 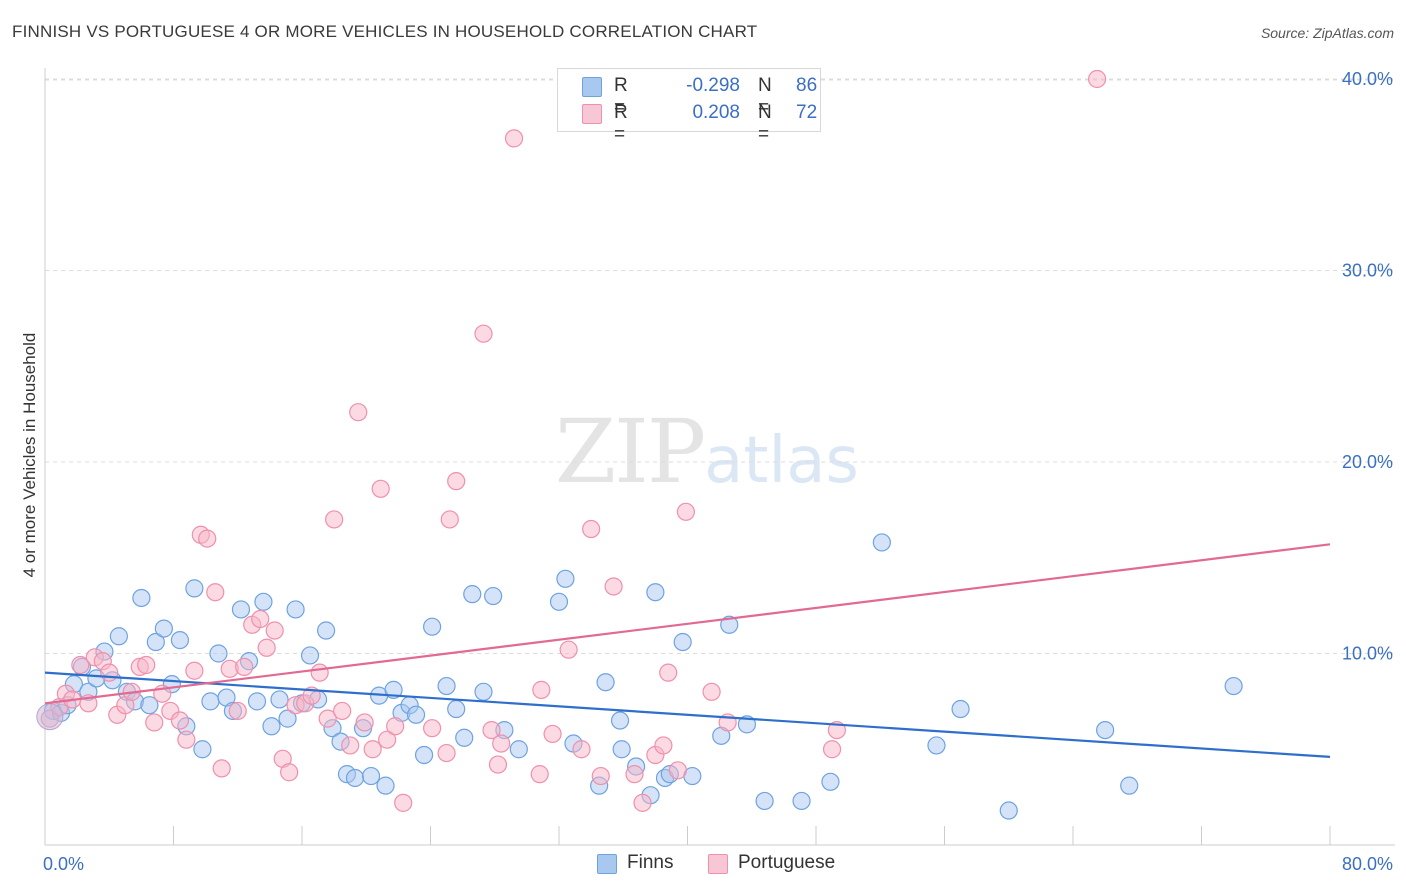 What do you see at coordinates (716, 112) in the screenshot?
I see `r-value: 0.208` at bounding box center [716, 112].